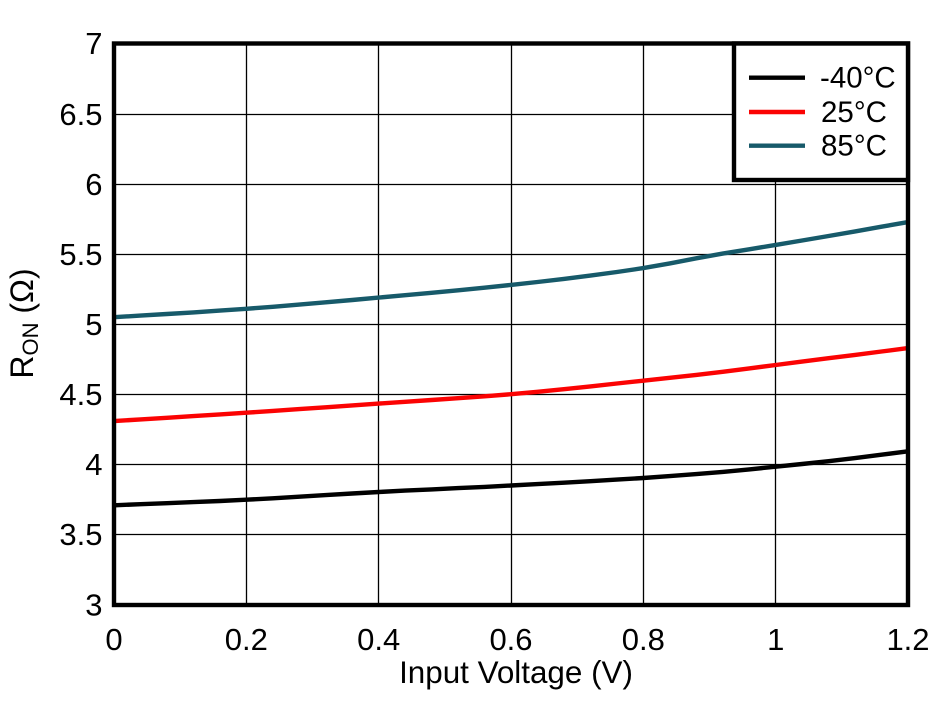  What do you see at coordinates (378, 639) in the screenshot?
I see `svg-text: 0.4` at bounding box center [378, 639].